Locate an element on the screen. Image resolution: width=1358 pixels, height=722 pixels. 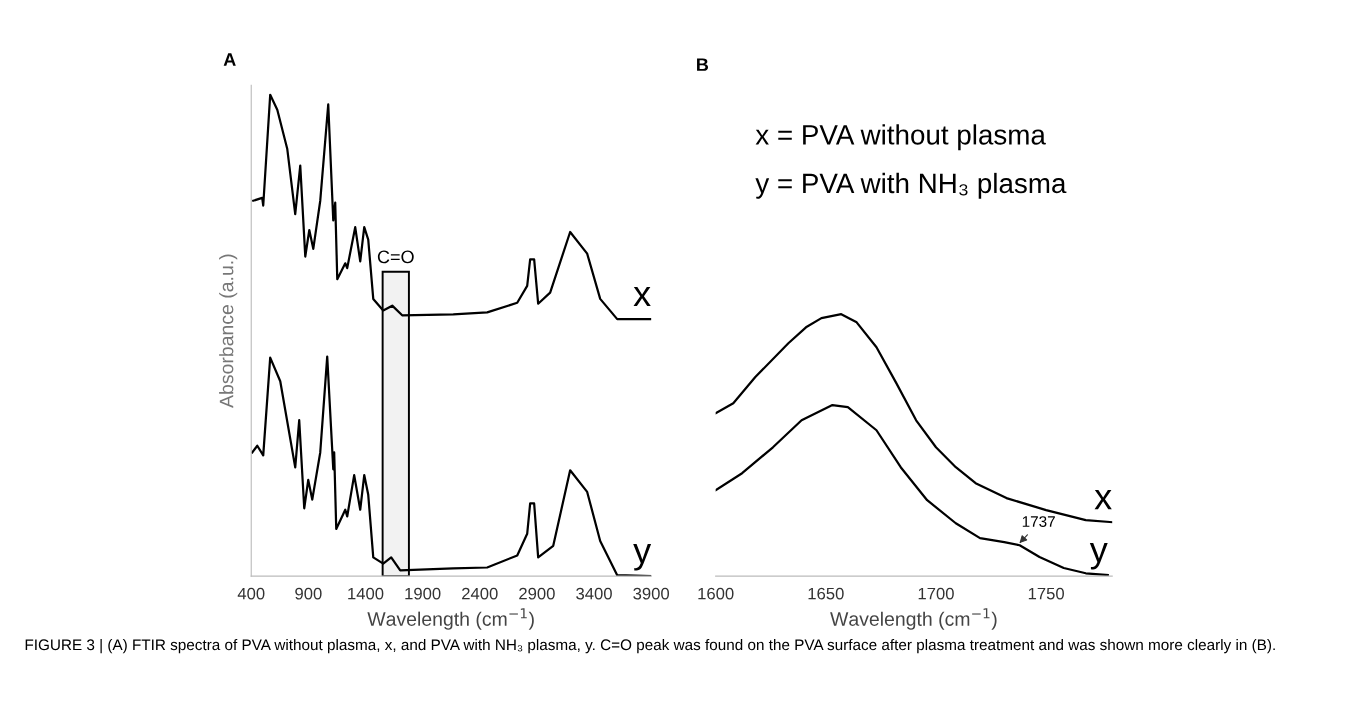
caption: FIGURE 3 | (A) FTIR spectra of PVA without plasma, x, and PVA with NH₃ plasma, y. C=O peak was found on the PVA surface after plasma treatment and was shown more clearly in (B). is located at coordinates (650, 646).